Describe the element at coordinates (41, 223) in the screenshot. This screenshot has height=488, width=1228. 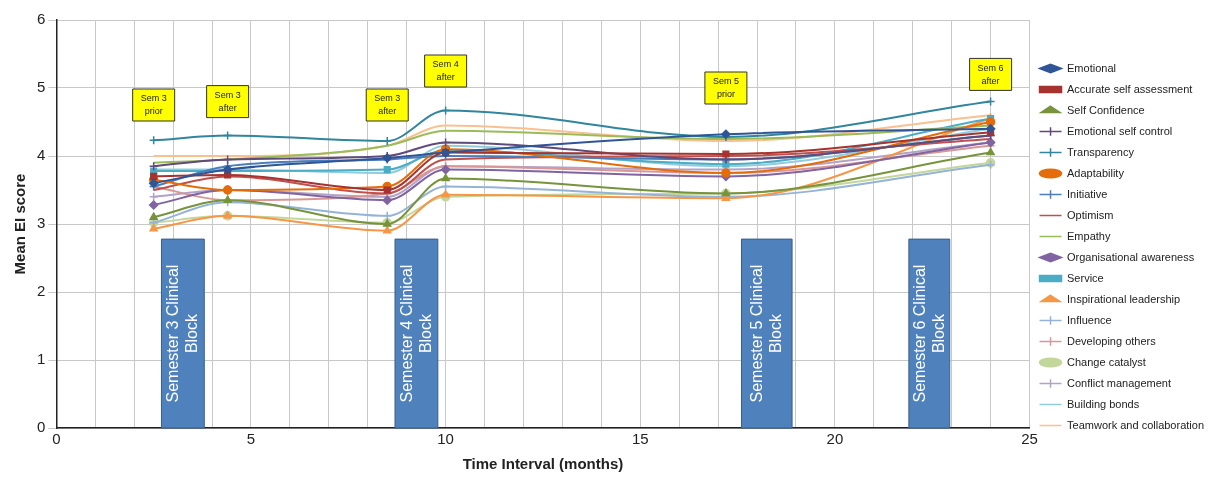
I see `y-tick-label: 3` at that location.